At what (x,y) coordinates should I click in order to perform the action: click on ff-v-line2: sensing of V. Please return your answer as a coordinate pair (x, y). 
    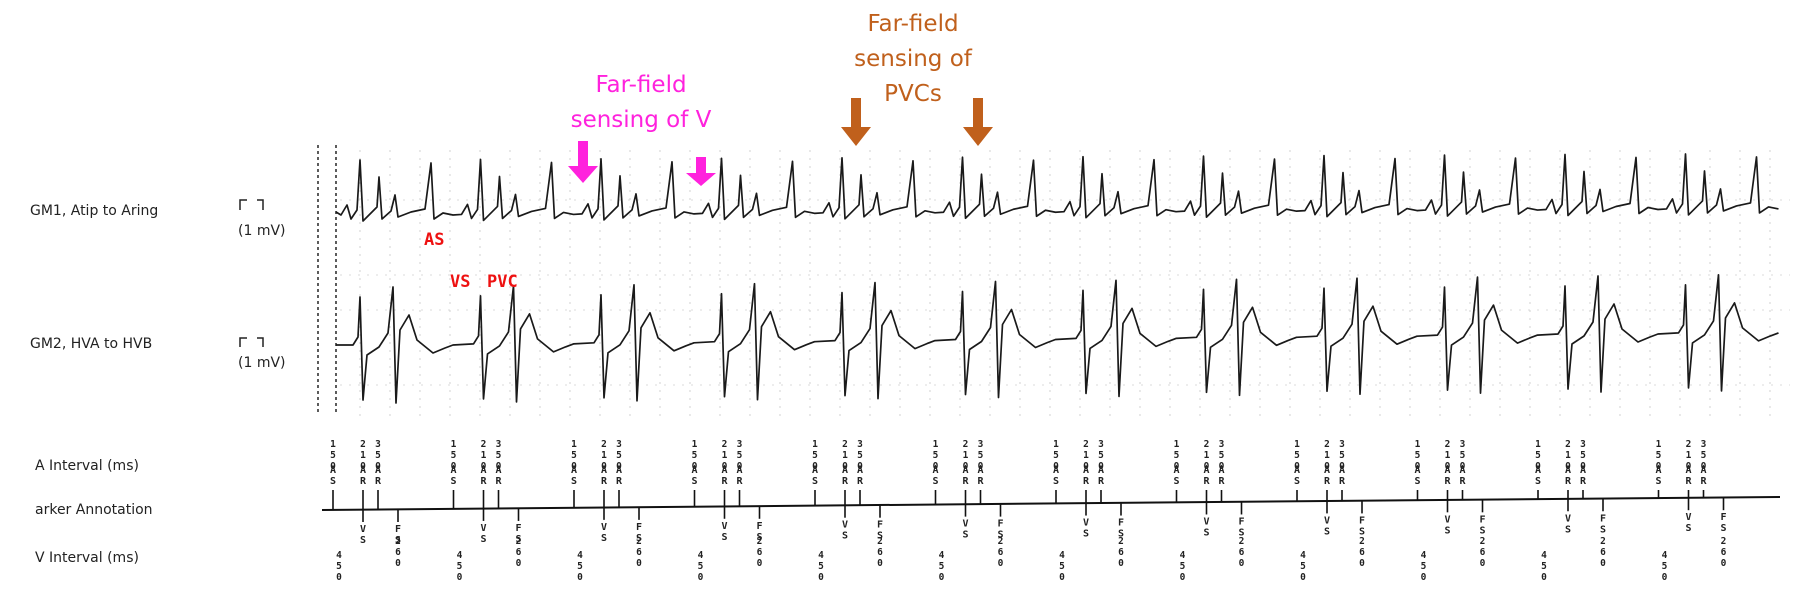
    Looking at the image, I should click on (641, 120).